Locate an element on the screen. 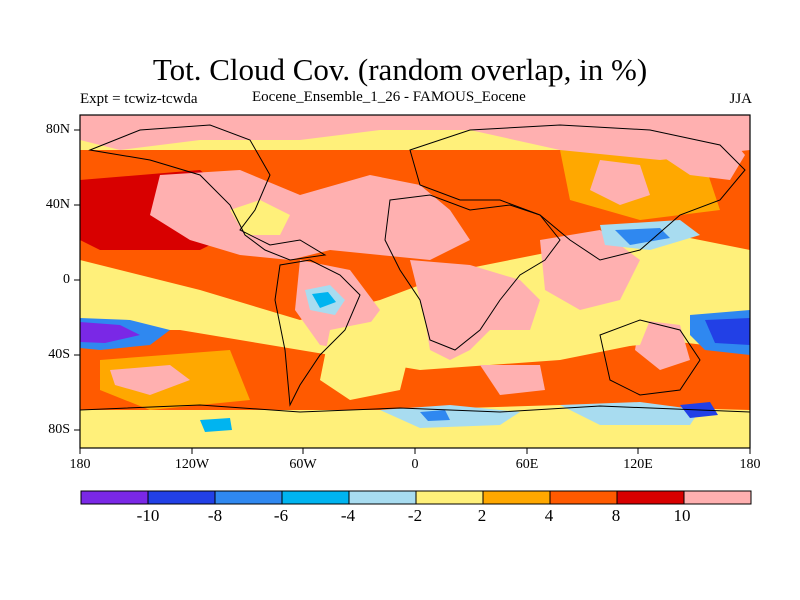 The width and height of the screenshot is (800, 600). lon-label-180e: 180 is located at coordinates (750, 464).